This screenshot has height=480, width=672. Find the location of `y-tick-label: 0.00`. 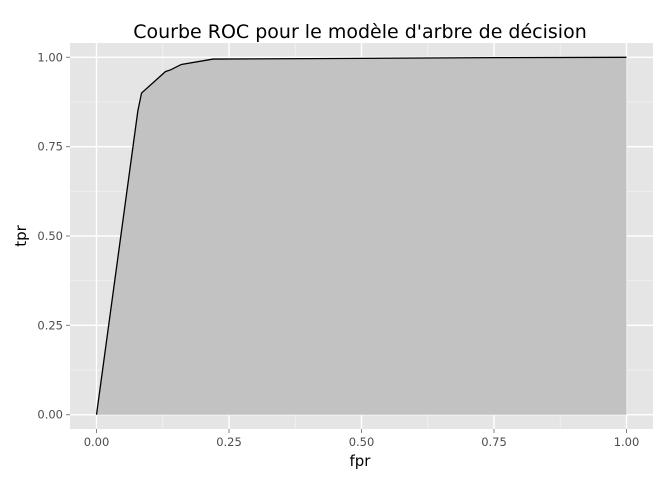

y-tick-label: 0.00 is located at coordinates (50, 415).